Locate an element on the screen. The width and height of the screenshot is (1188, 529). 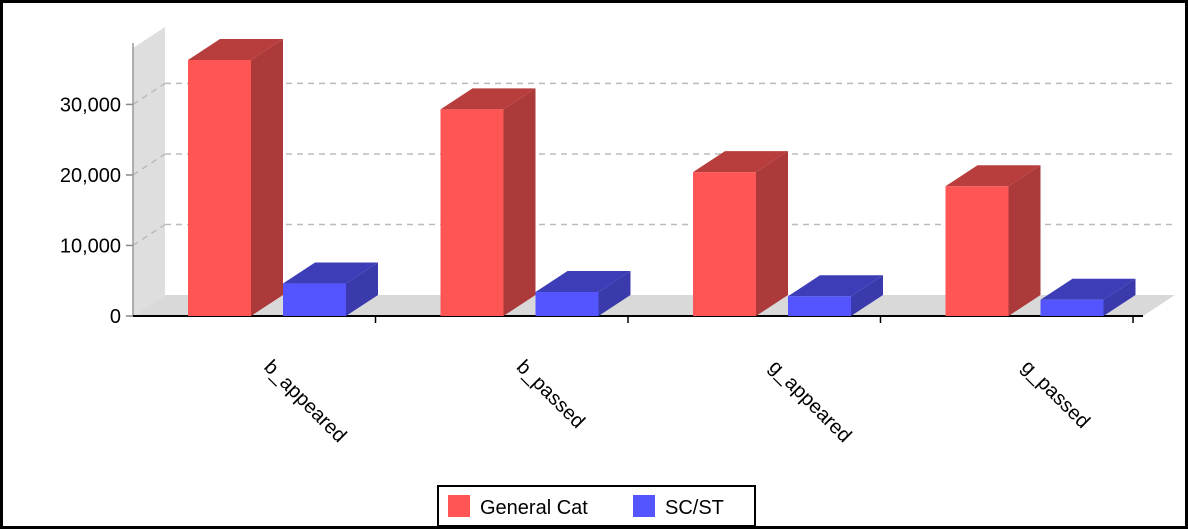
bar-top-sc-st-g-appeared is located at coordinates (835, 286).